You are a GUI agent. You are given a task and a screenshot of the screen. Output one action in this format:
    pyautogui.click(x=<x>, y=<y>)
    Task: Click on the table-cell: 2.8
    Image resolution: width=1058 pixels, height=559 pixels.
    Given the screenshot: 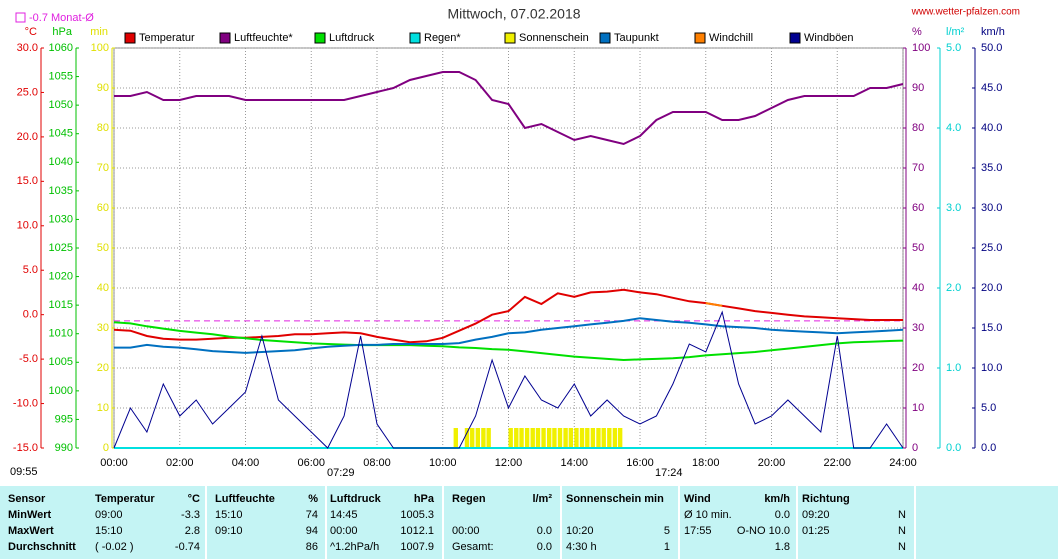 What is the action you would take?
    pyautogui.click(x=192, y=531)
    